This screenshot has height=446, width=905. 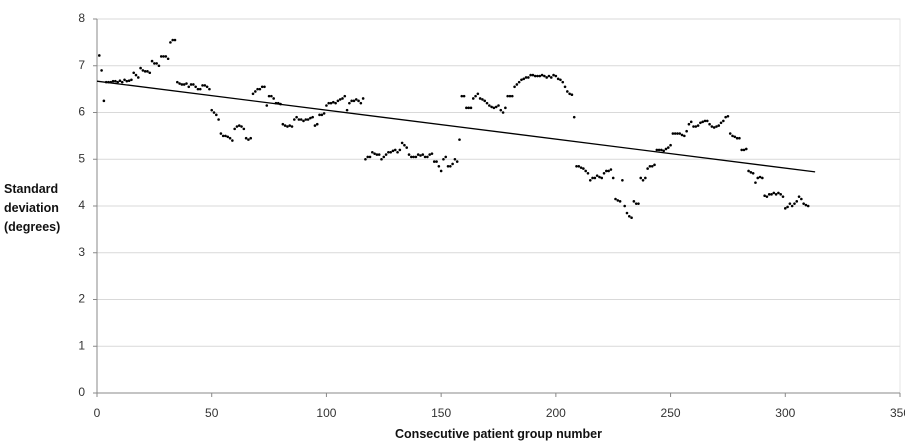 What do you see at coordinates (81, 18) in the screenshot?
I see `y-tick-label: 8` at bounding box center [81, 18].